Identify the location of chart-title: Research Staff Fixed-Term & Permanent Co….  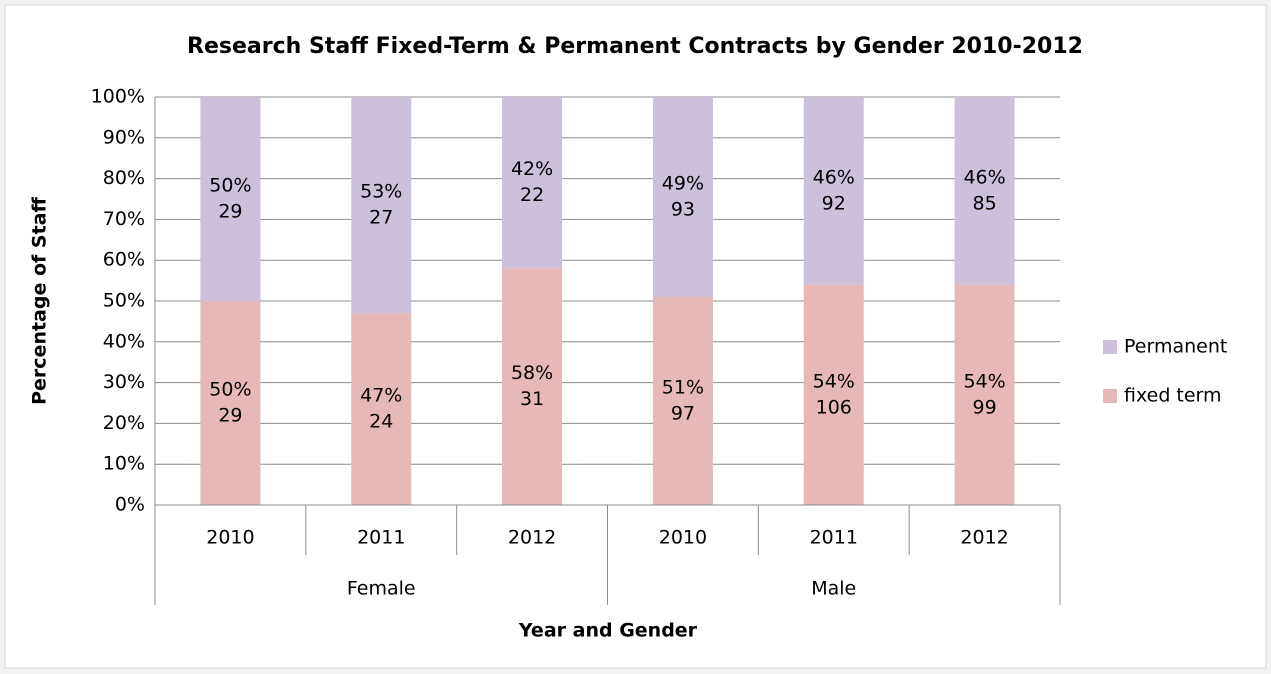
(635, 46).